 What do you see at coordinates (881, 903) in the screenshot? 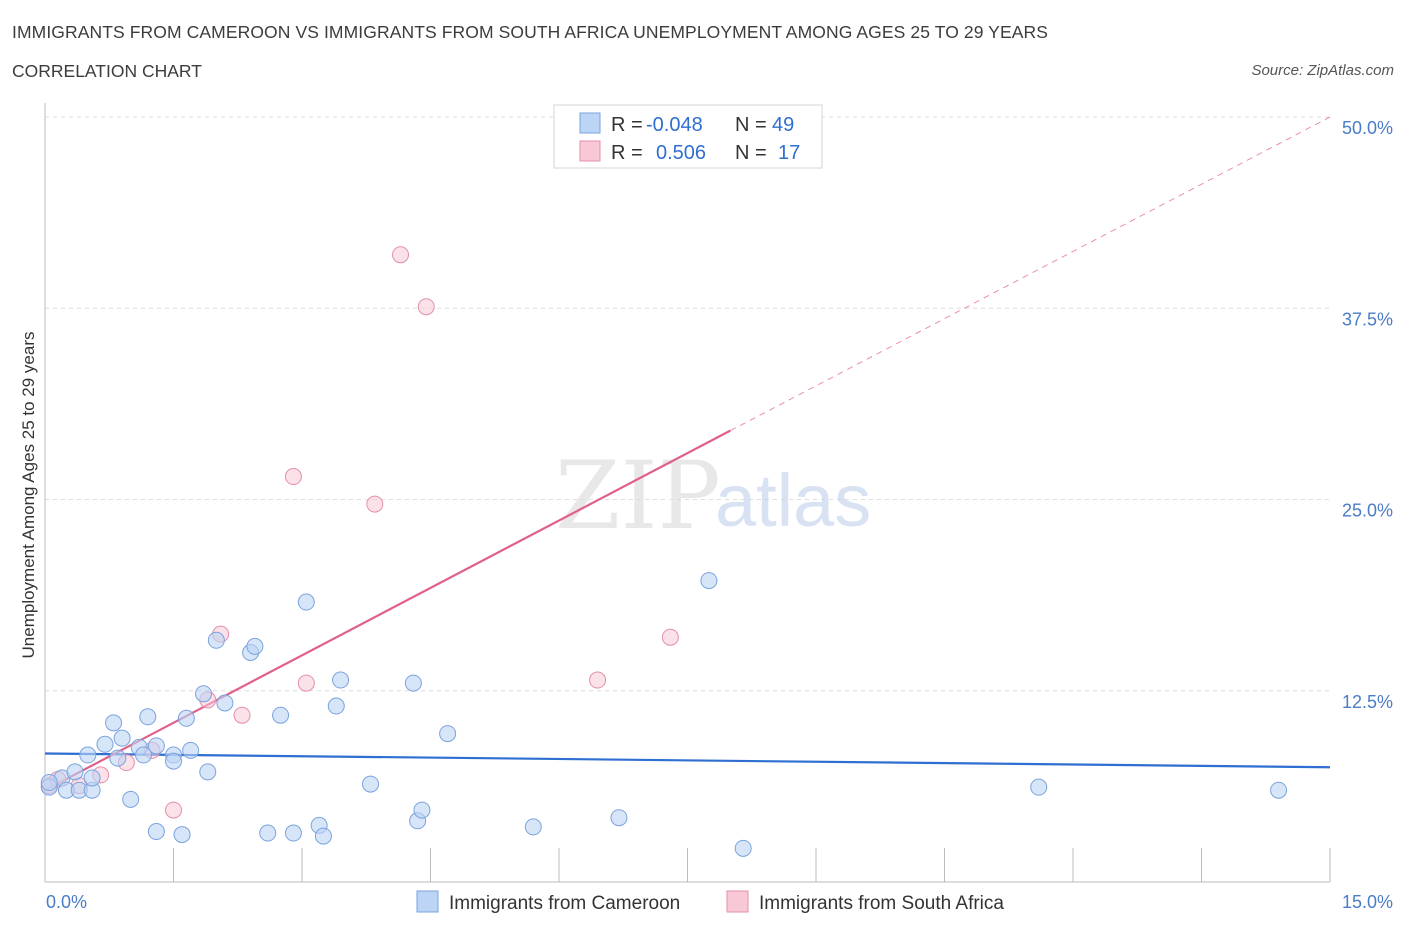
I see `bottom-legend-label-southafrica: Immigrants from South Africa` at bounding box center [881, 903].